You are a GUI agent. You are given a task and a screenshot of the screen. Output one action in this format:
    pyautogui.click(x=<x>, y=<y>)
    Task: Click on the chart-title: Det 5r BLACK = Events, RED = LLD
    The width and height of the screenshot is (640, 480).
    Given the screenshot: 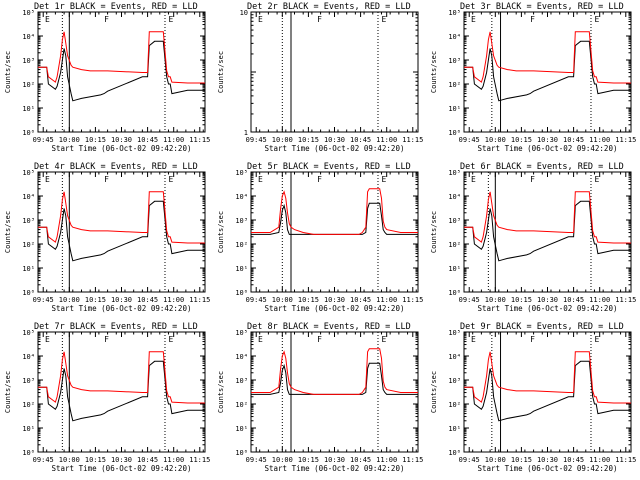 What is the action you would take?
    pyautogui.click(x=329, y=167)
    